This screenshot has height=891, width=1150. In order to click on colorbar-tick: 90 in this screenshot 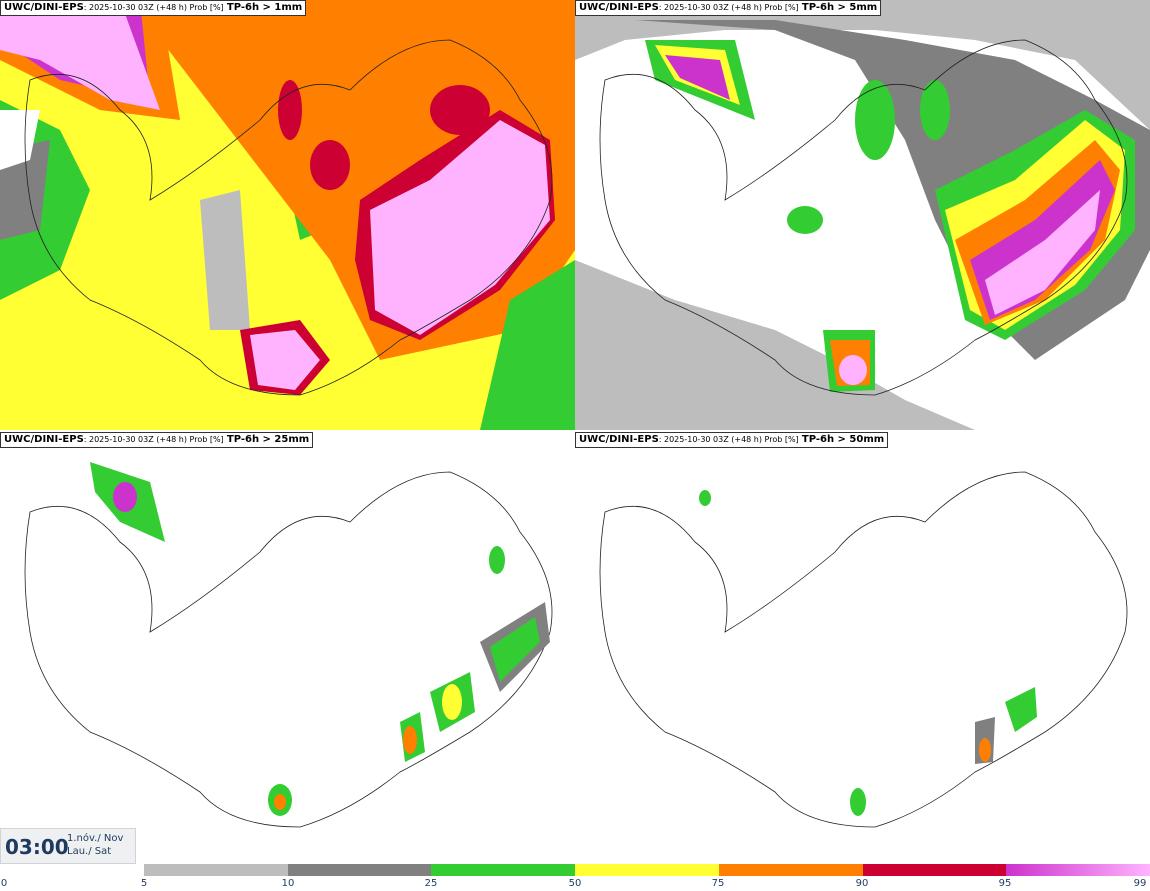, I will do `click(862, 883)`.